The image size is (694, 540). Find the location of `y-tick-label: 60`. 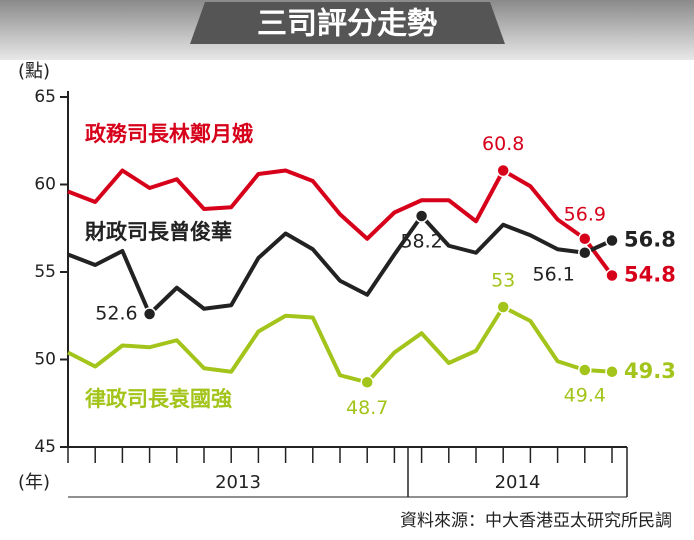

y-tick-label: 60 is located at coordinates (45, 185).